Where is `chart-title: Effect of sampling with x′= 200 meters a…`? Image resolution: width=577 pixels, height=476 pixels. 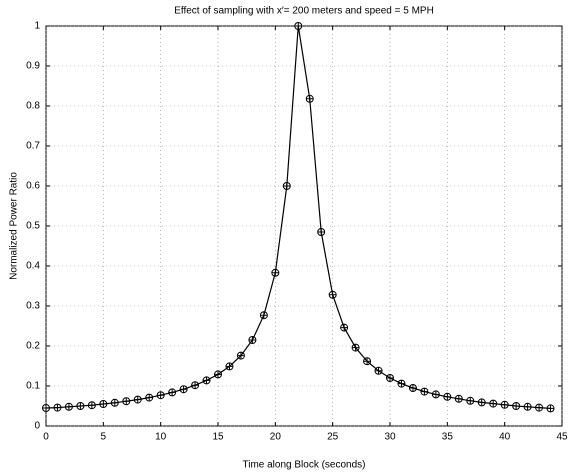
chart-title: Effect of sampling with x′= 200 meters a… is located at coordinates (304, 11).